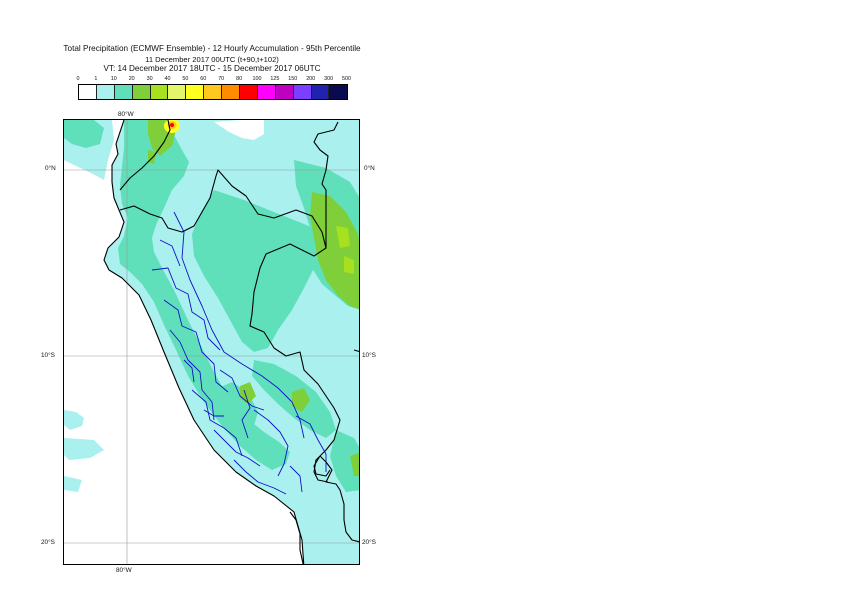  Describe the element at coordinates (257, 79) in the screenshot. I see `legend-threshold-label: 100` at that location.